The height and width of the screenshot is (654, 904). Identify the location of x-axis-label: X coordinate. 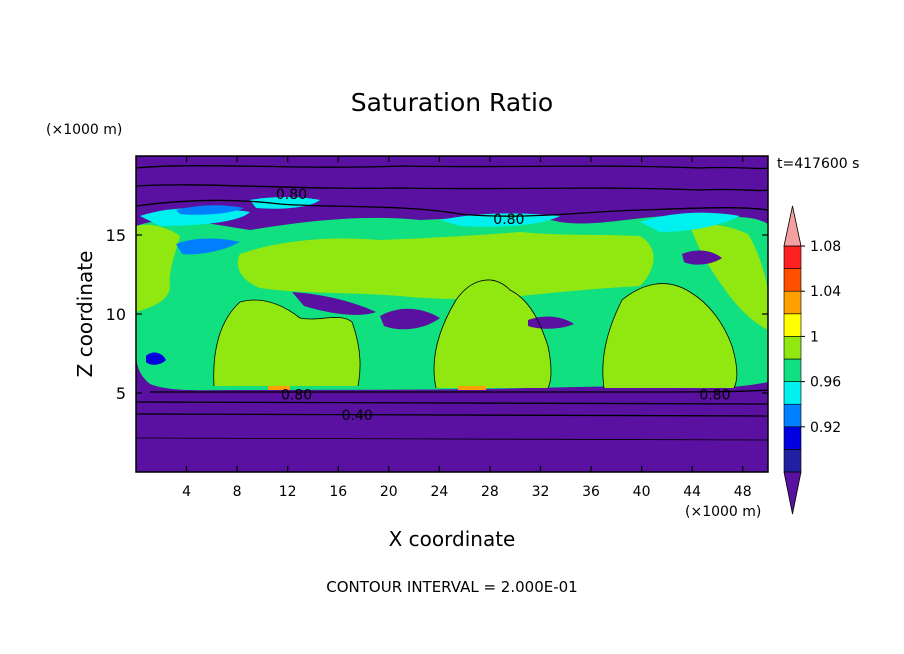
(452, 539).